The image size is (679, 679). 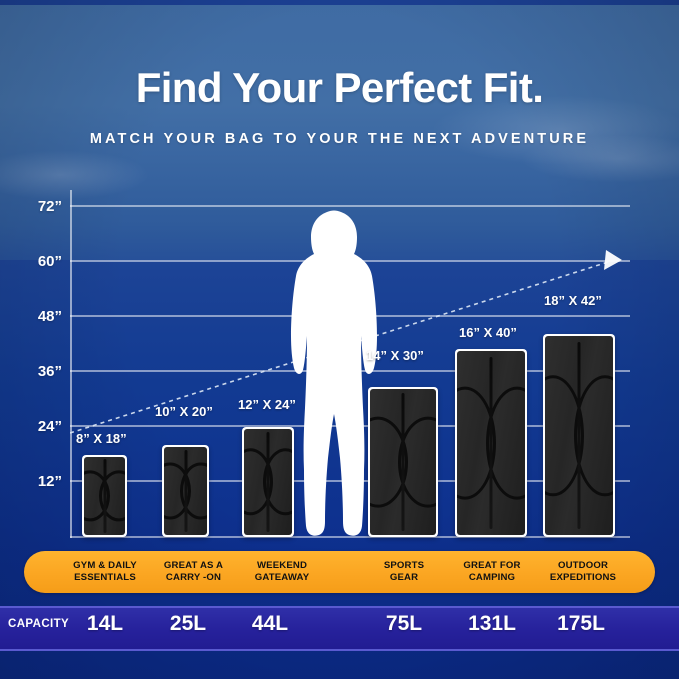 I want to click on capacity-value-2: 25L, so click(x=188, y=623).